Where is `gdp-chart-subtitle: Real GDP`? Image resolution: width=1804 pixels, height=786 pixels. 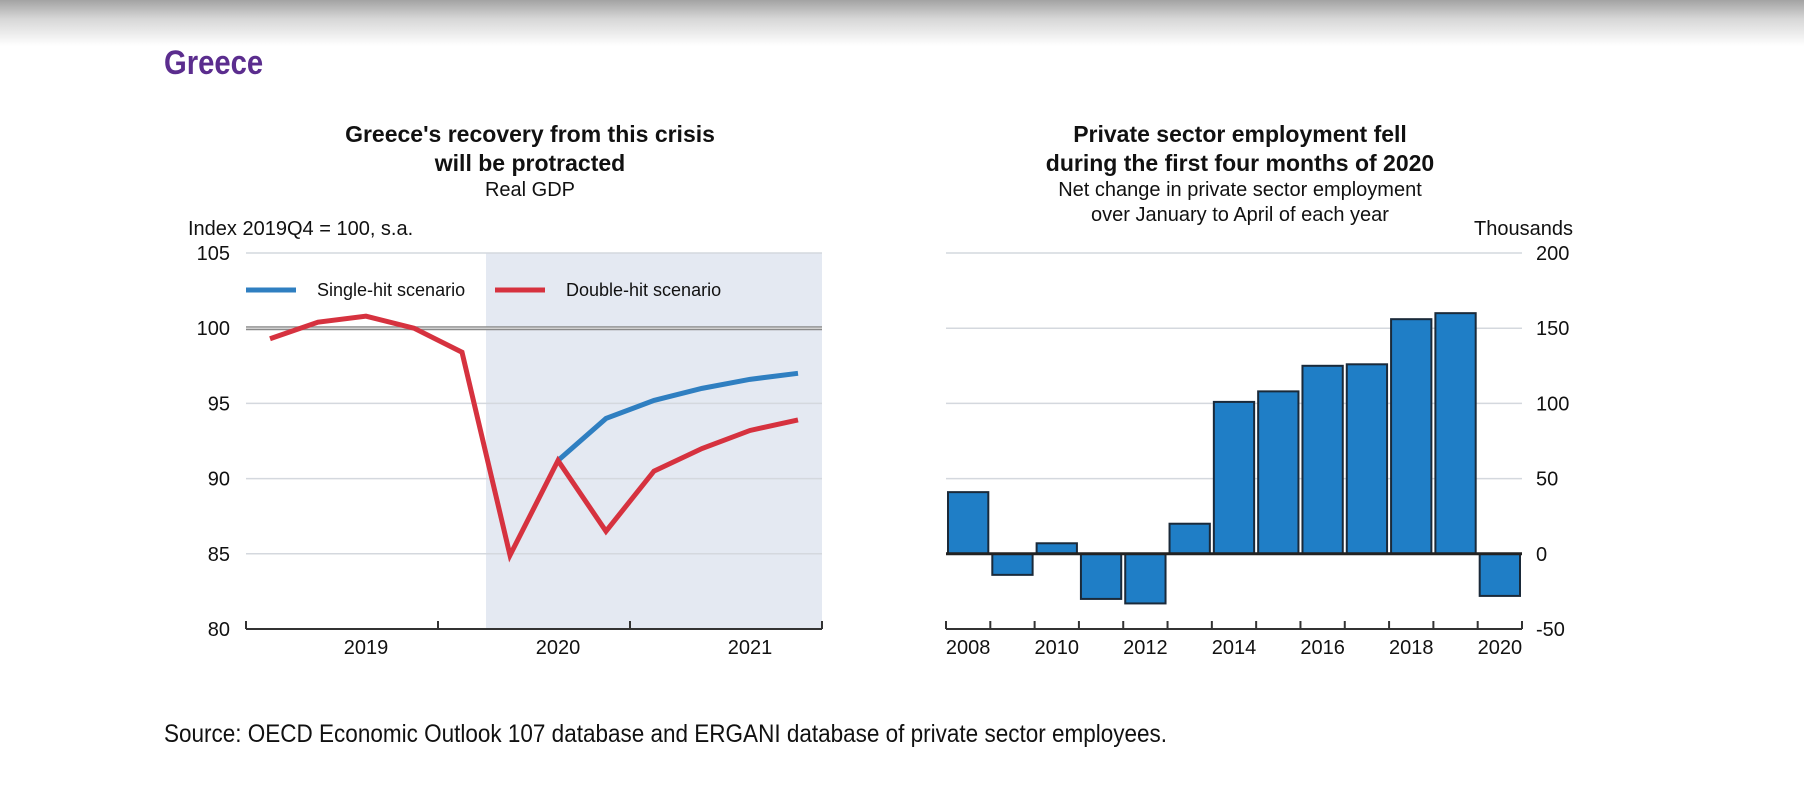 gdp-chart-subtitle: Real GDP is located at coordinates (530, 190).